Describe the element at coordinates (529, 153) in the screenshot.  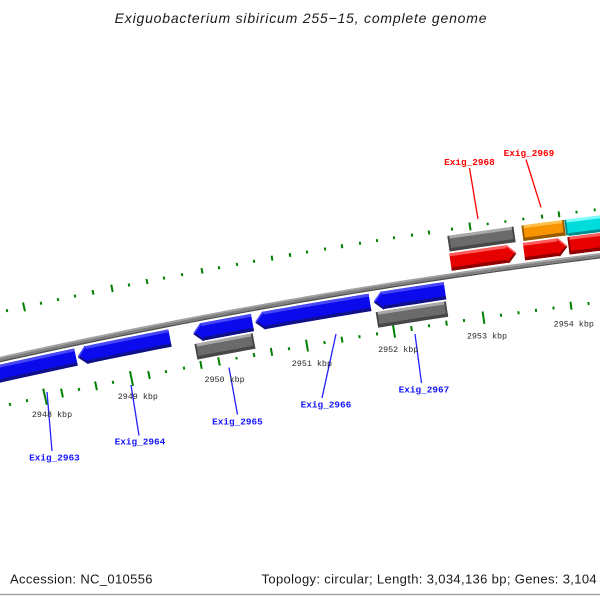
I see `svg-text: Exig_2969` at that location.